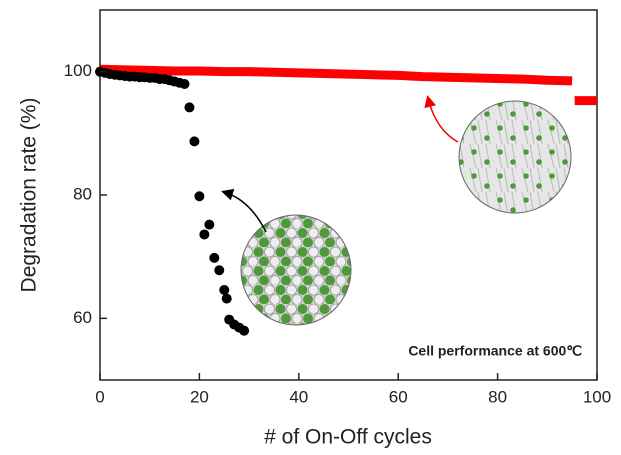 This screenshot has width=621, height=455. I want to click on x-axis-label: # of On-Off cycles, so click(348, 437).